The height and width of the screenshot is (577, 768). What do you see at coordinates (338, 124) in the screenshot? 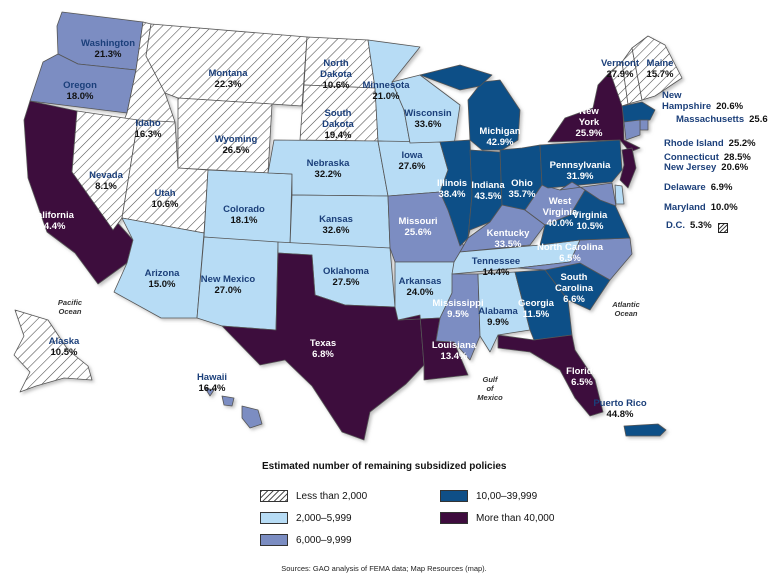
I see `state-label-south-dakota: South Dakota 19.4%` at bounding box center [338, 124].